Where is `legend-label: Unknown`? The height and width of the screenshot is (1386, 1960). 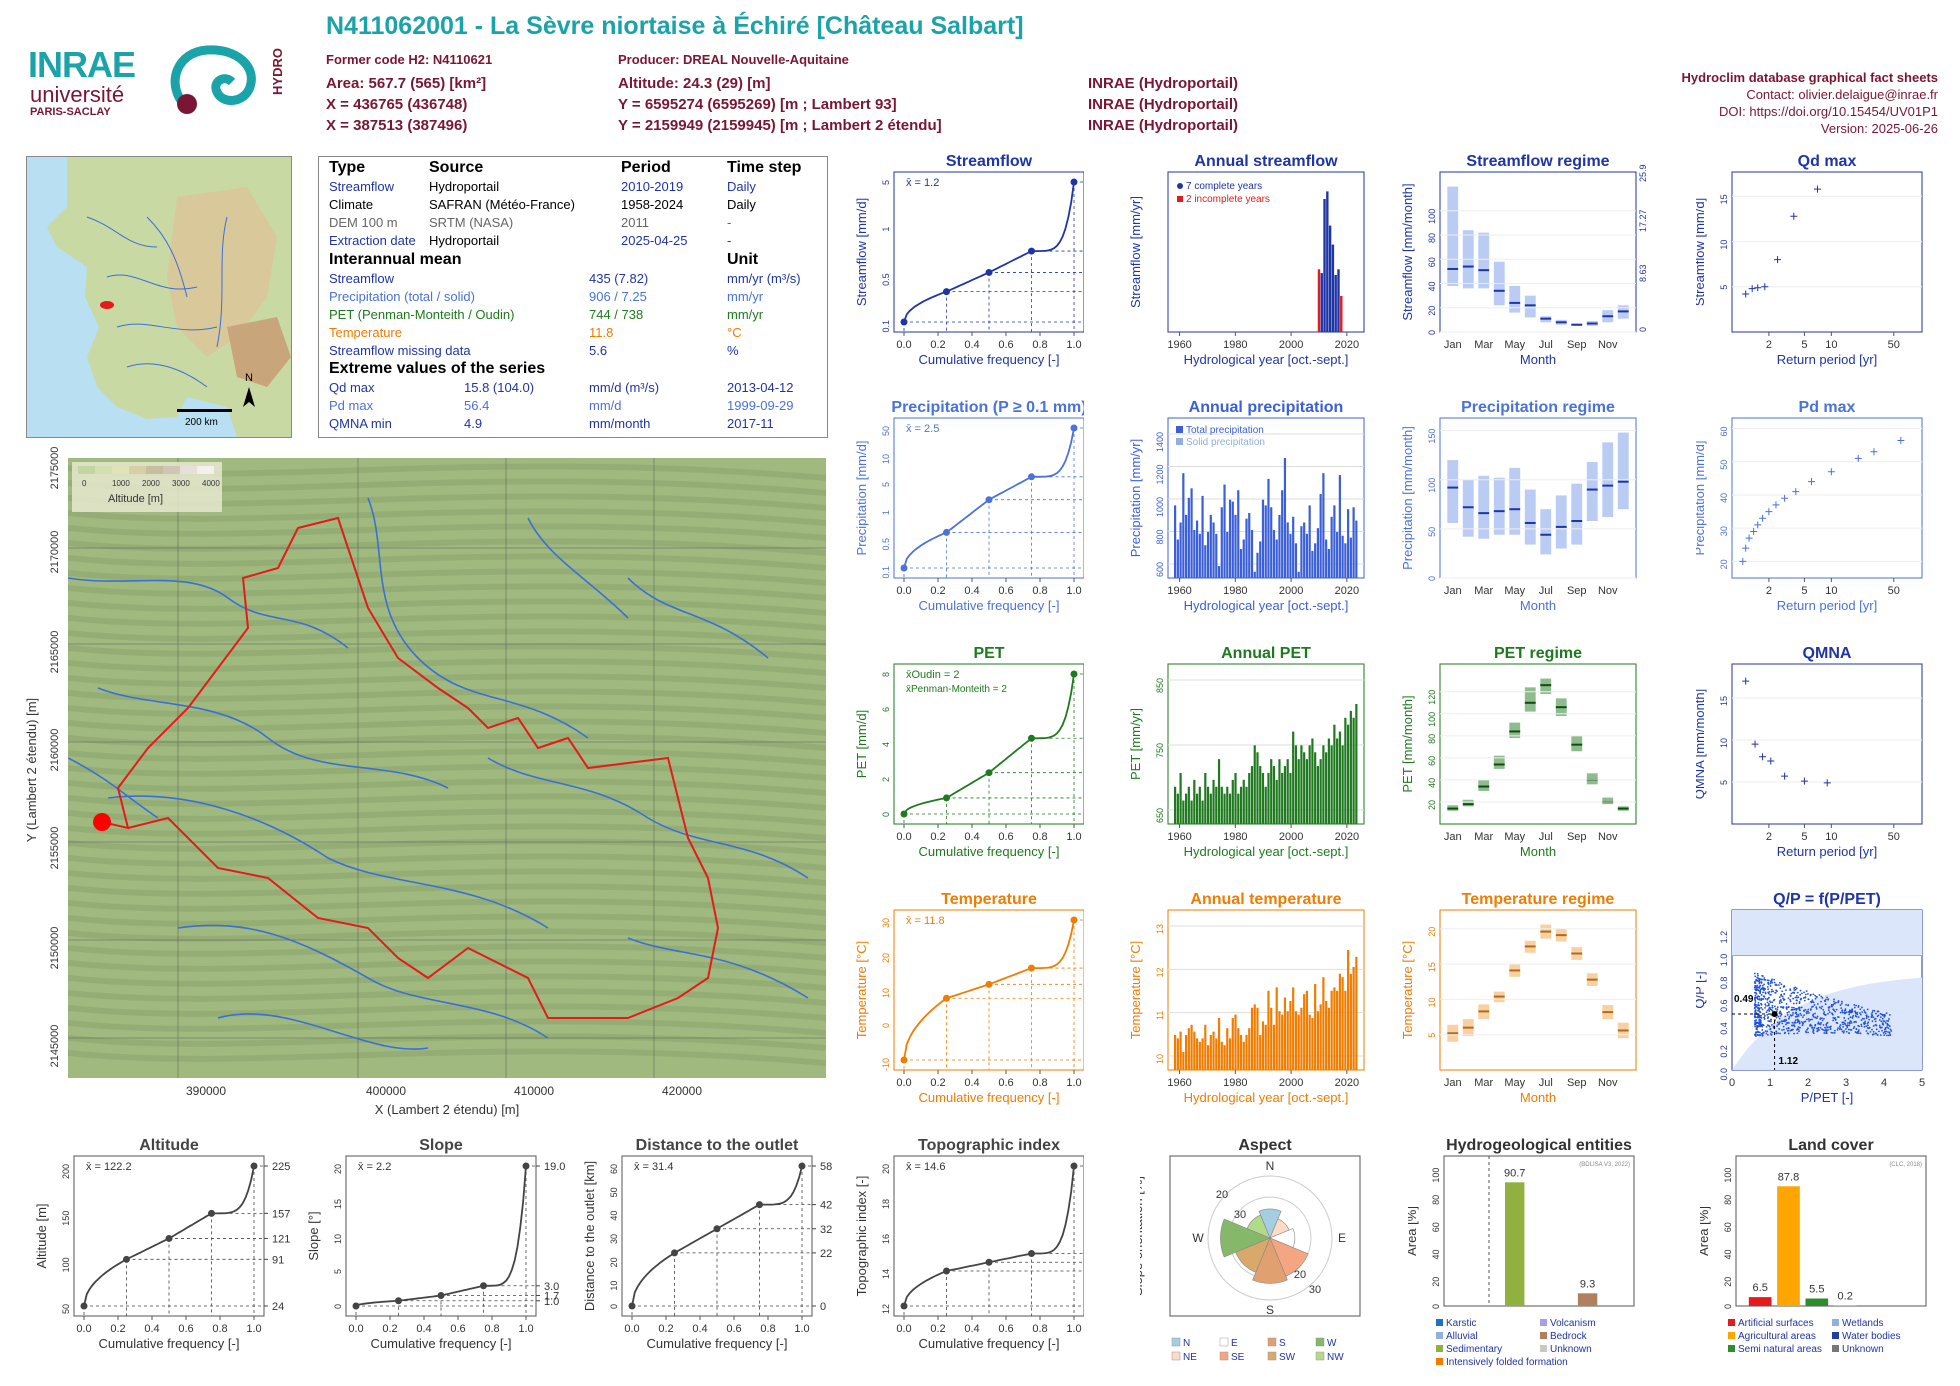
legend-label: Unknown is located at coordinates (1863, 1349).